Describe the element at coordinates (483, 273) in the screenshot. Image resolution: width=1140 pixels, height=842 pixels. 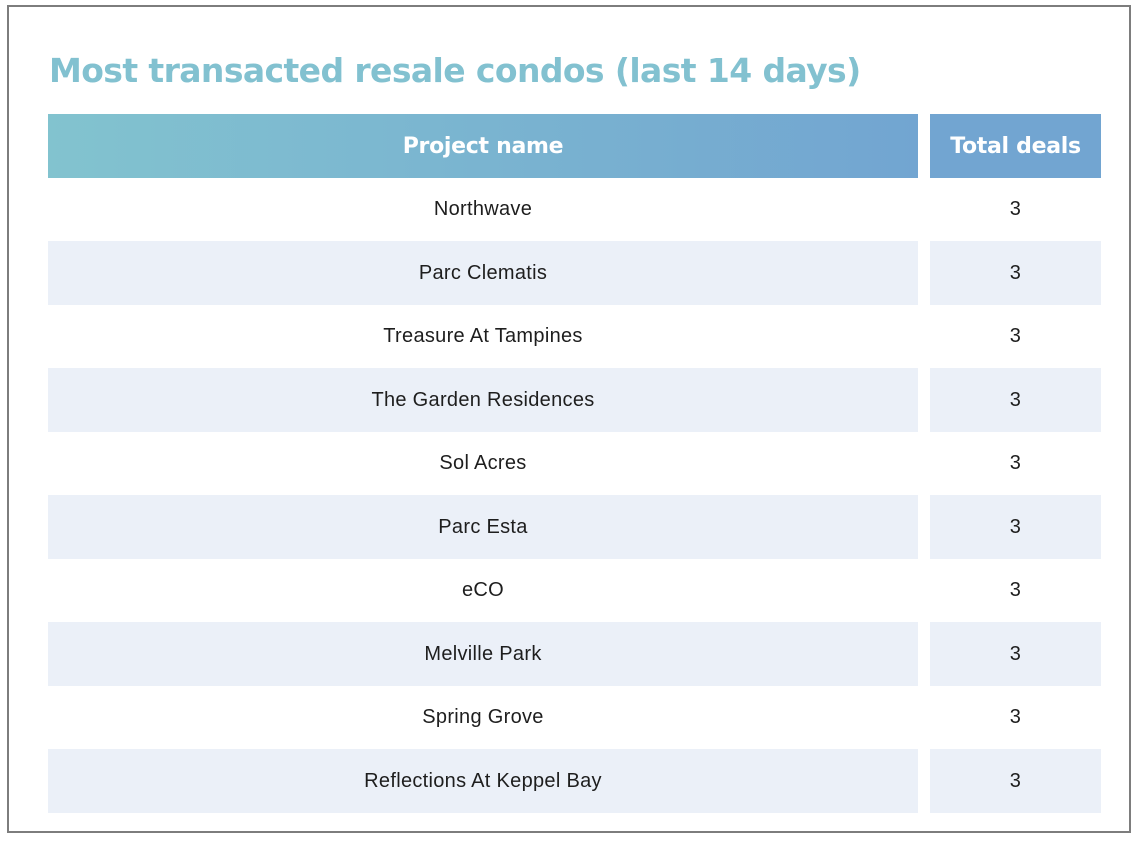
I see `project-name-cell: Parc Clematis` at that location.